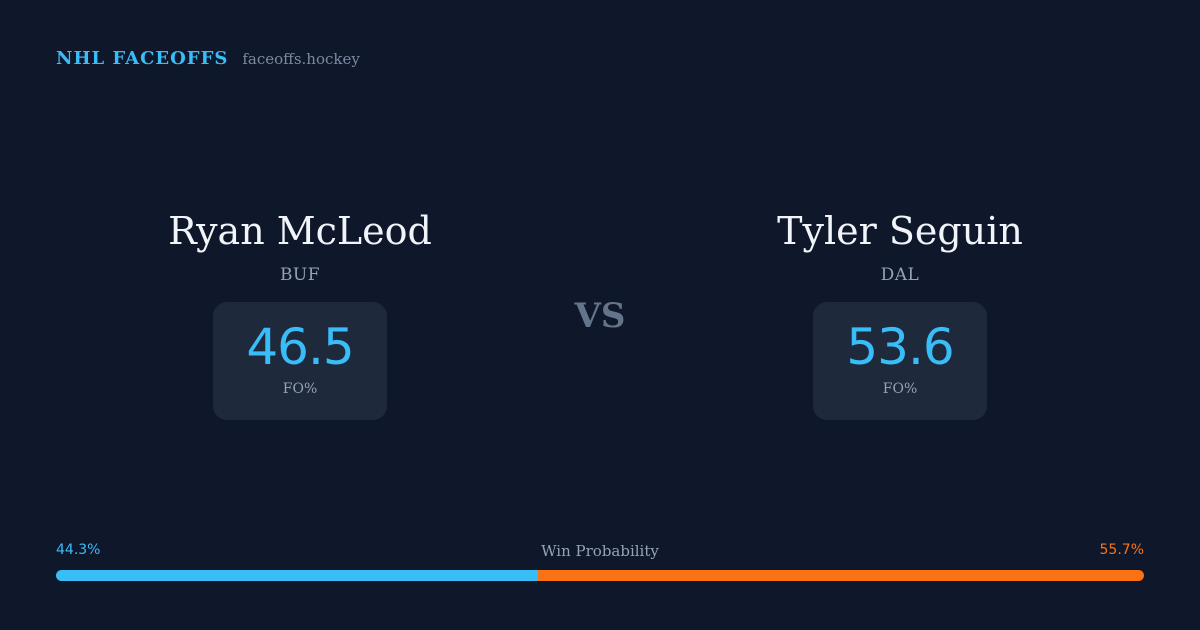 The width and height of the screenshot is (1200, 630). What do you see at coordinates (600, 316) in the screenshot?
I see `versus-label: VS` at bounding box center [600, 316].